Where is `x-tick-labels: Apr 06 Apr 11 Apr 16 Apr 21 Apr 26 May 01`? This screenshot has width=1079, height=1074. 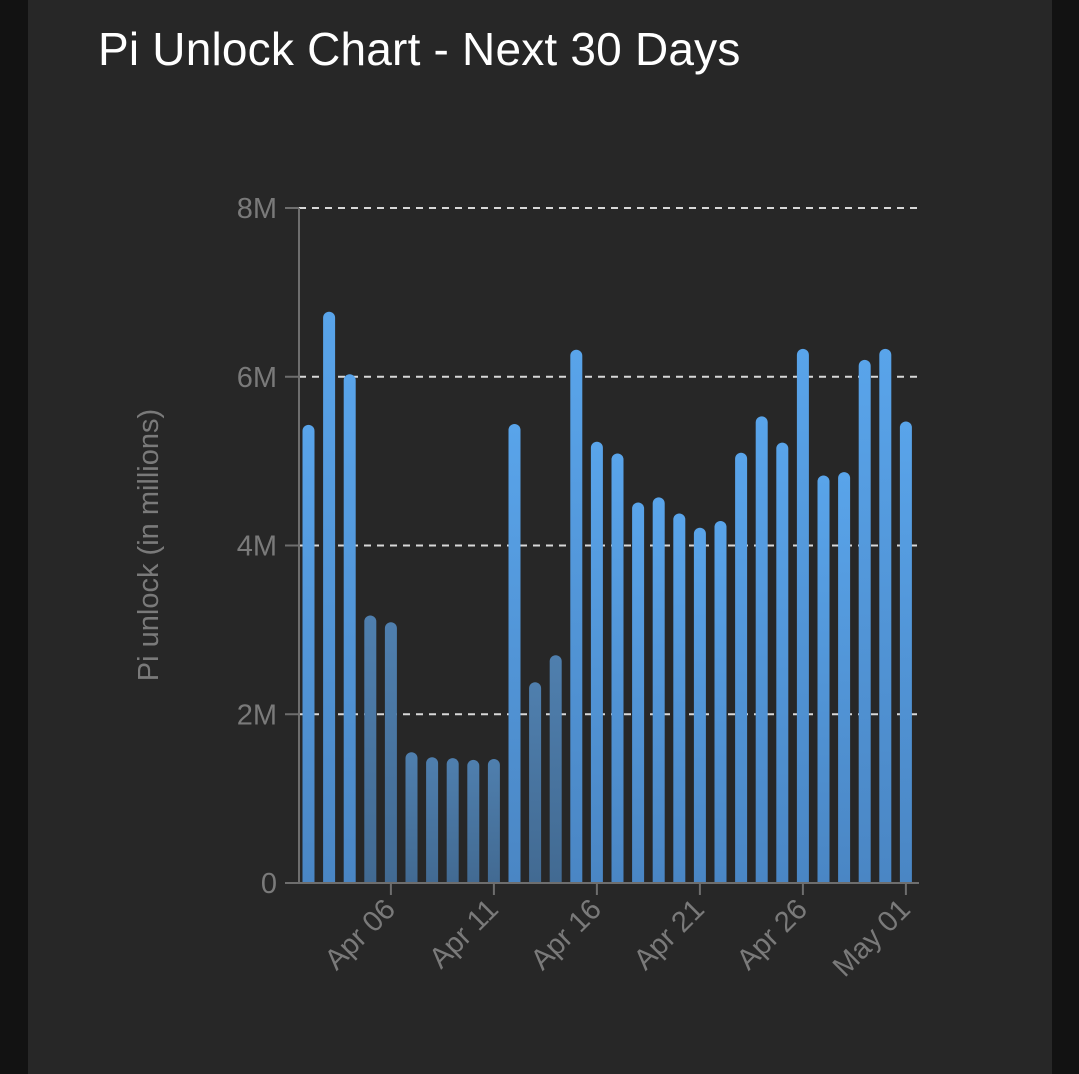 x-tick-labels: Apr 06 Apr 11 Apr 16 Apr 21 Apr 26 May 01 is located at coordinates (618, 938).